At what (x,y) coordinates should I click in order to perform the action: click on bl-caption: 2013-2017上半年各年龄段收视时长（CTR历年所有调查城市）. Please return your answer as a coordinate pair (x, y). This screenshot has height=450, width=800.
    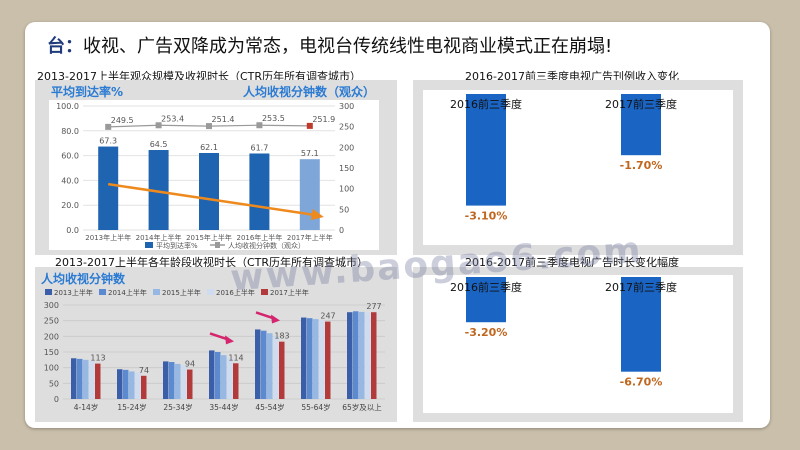
    Looking at the image, I should click on (211, 262).